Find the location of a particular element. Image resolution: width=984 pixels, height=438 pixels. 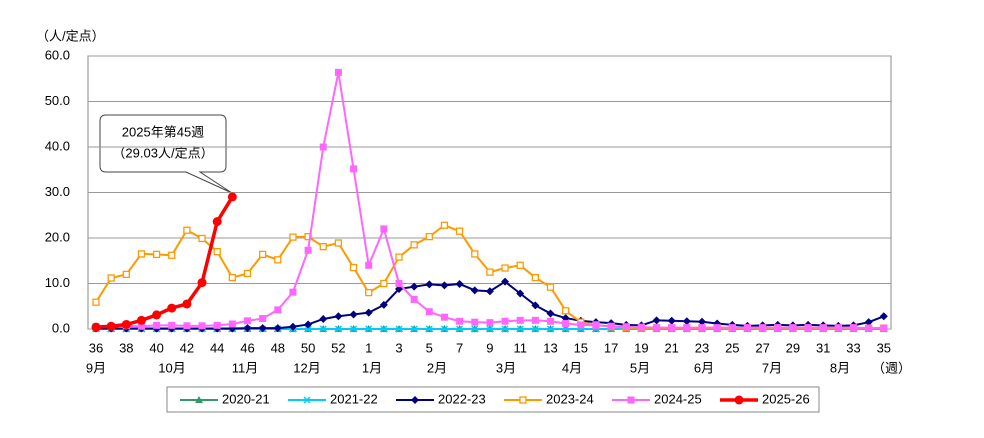

y-unit-label: （人/定点） is located at coordinates (70, 35).